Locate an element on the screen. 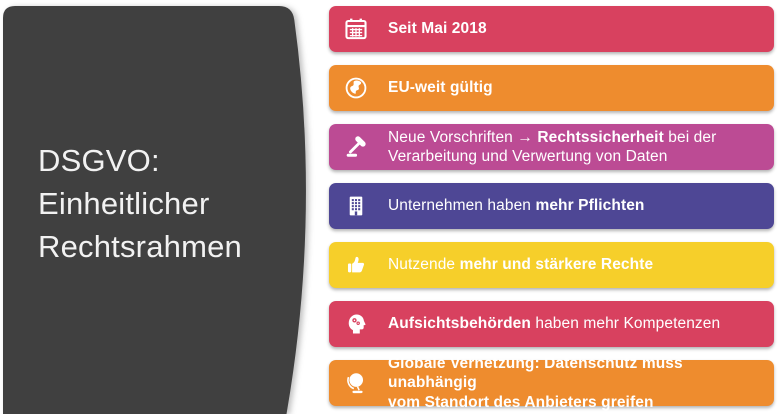  thumbs-up-icon is located at coordinates (356, 265).